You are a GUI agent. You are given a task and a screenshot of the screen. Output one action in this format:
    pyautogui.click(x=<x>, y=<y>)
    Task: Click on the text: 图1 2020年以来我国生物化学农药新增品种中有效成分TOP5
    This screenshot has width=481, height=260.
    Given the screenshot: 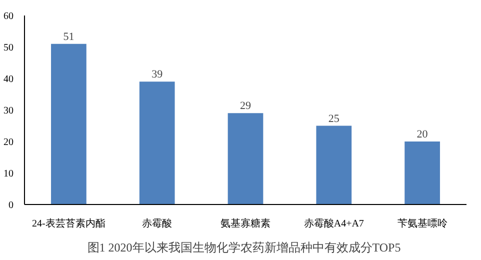 What is the action you would take?
    pyautogui.click(x=244, y=247)
    